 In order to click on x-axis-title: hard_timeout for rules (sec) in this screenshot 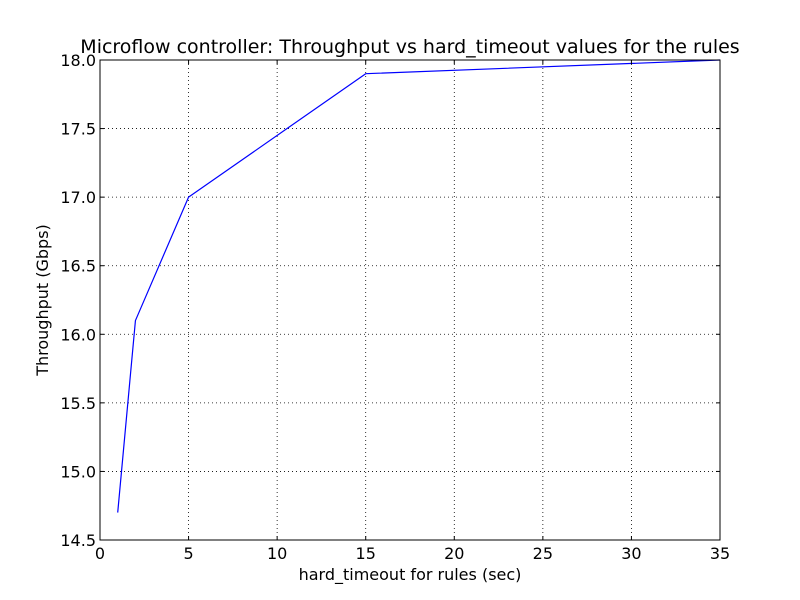, I will do `click(410, 575)`.